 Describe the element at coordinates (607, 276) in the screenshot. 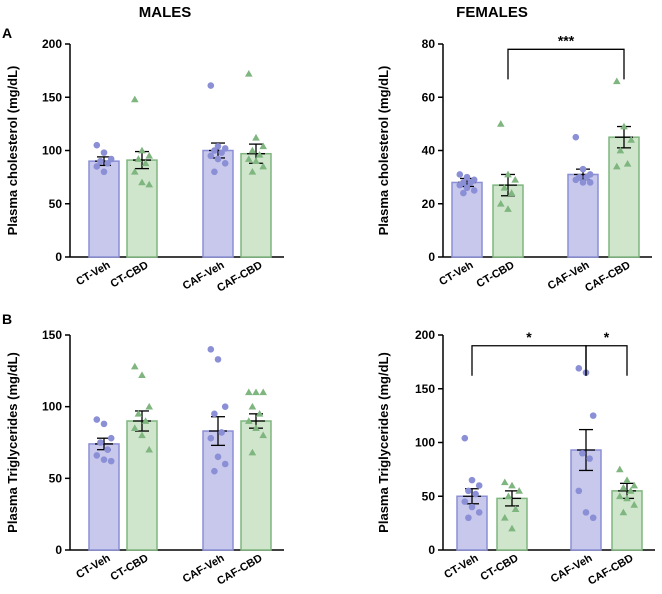

I see `x-category-label: CAF-CBD` at that location.